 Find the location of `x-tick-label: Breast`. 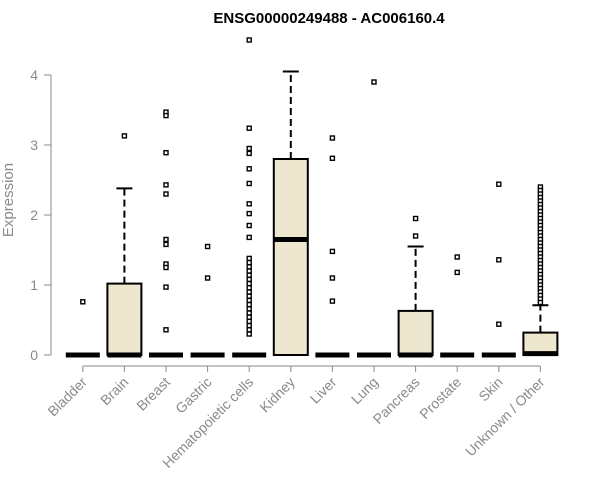

x-tick-label: Breast is located at coordinates (153, 394).